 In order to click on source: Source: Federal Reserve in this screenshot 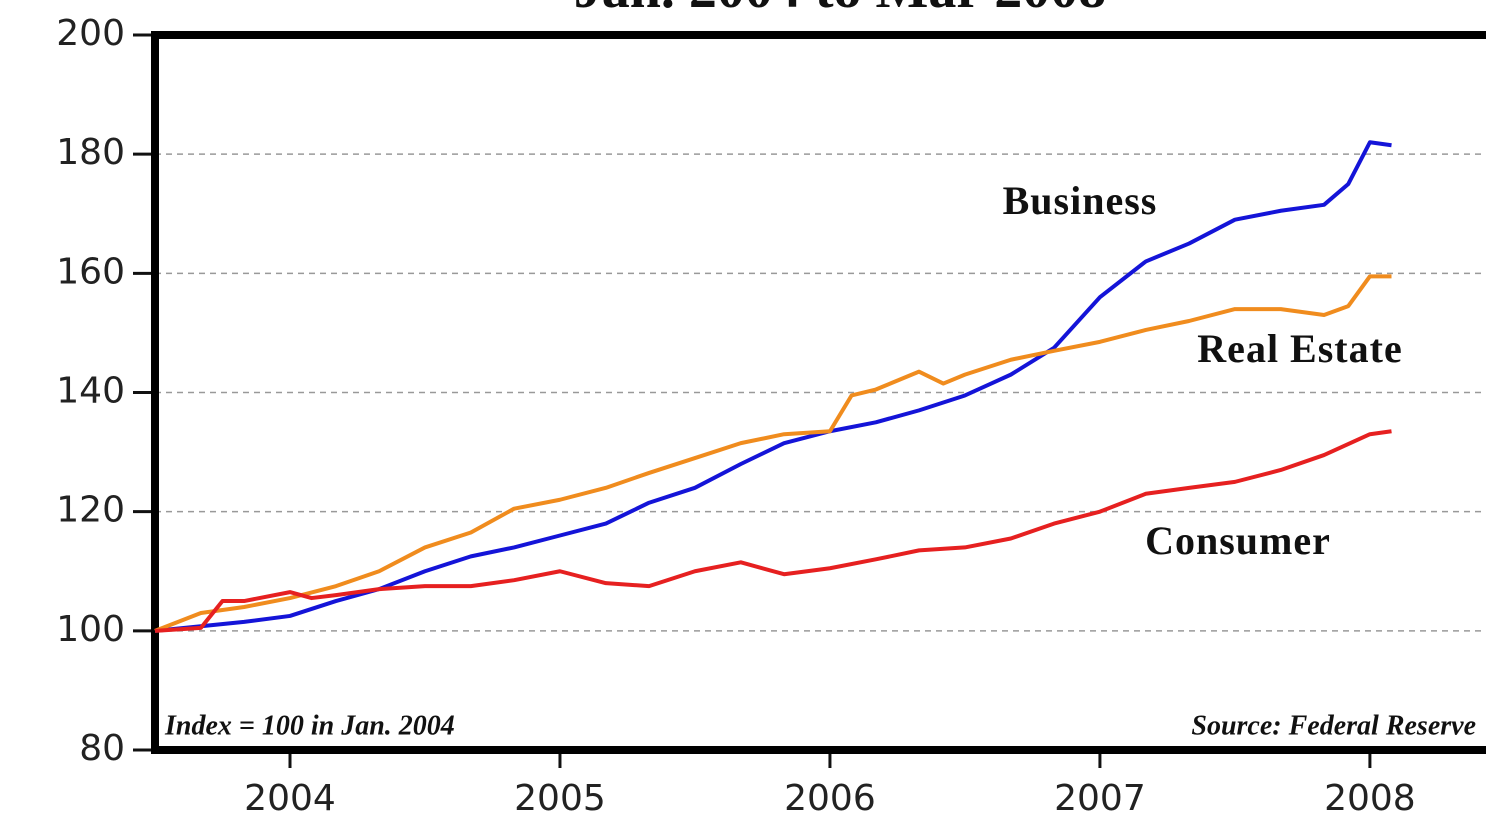, I will do `click(1333, 725)`.